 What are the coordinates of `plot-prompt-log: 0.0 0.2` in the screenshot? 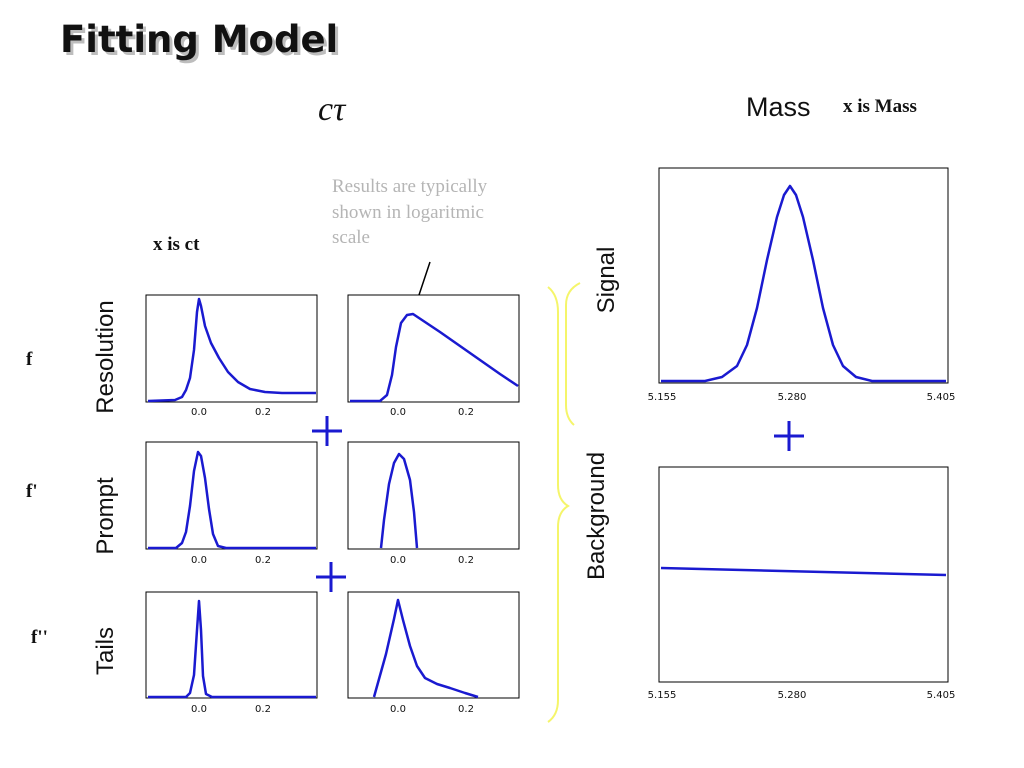 It's located at (433, 503).